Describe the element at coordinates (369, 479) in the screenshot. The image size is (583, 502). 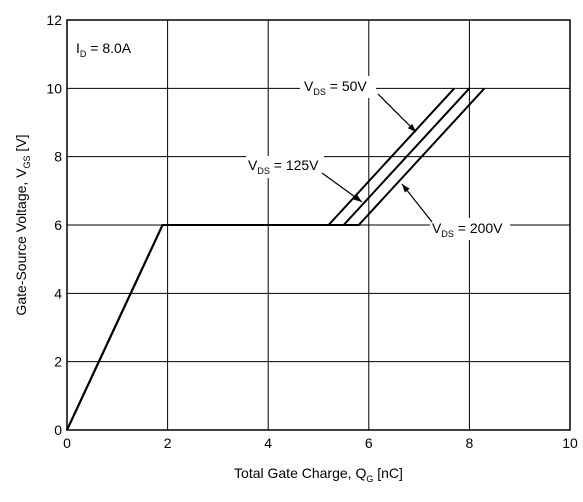
I see `x-axis-title-part: G` at that location.